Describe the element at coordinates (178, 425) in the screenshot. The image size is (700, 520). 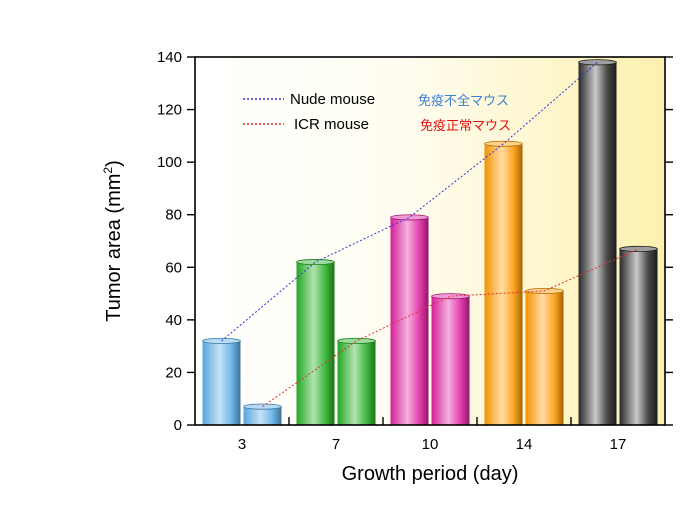
I see `y-tick-label: 0` at that location.